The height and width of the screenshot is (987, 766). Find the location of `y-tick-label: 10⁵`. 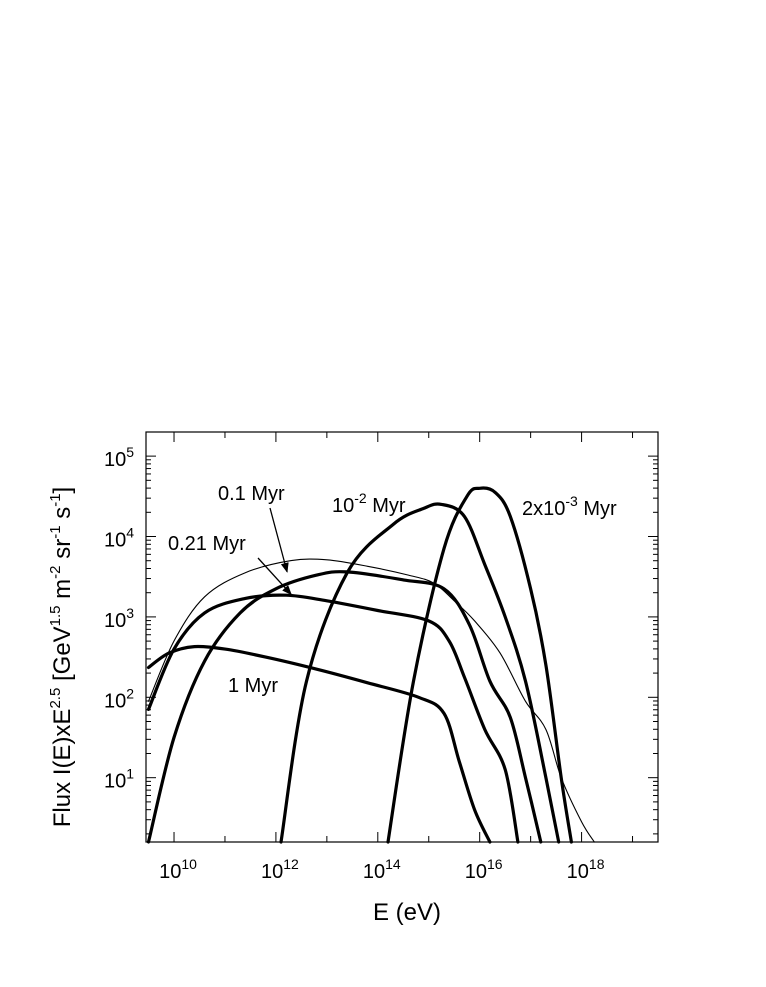

y-tick-label: 10⁵ is located at coordinates (119, 457).